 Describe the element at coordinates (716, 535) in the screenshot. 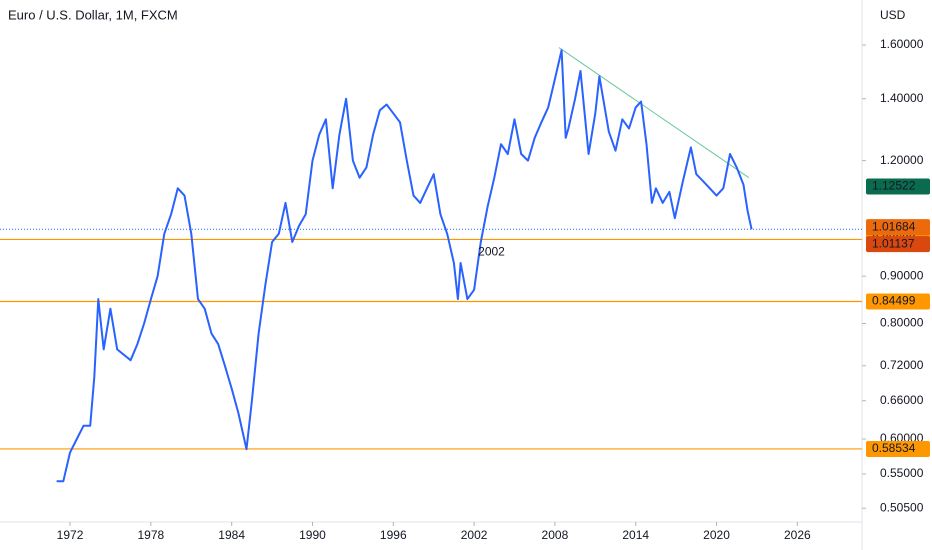

I see `x-tick-label: 2020` at that location.